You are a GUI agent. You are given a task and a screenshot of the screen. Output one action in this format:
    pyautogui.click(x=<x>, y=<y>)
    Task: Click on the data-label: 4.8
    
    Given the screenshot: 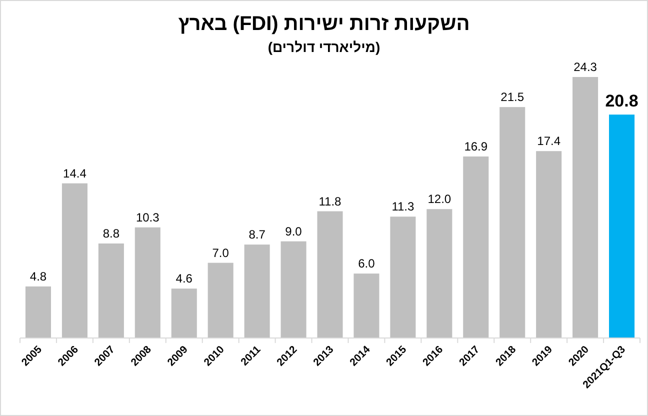 What is the action you would take?
    pyautogui.click(x=38, y=276)
    